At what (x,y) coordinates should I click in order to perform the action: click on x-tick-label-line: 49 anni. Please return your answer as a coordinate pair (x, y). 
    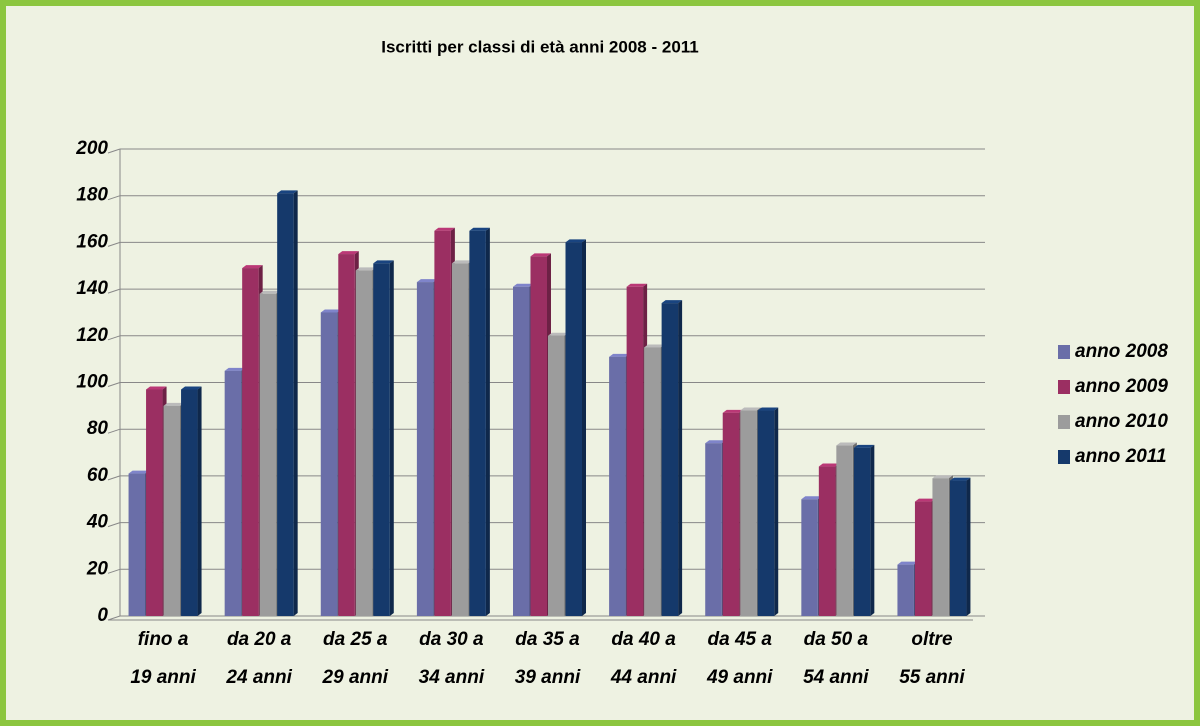
    Looking at the image, I should click on (739, 677).